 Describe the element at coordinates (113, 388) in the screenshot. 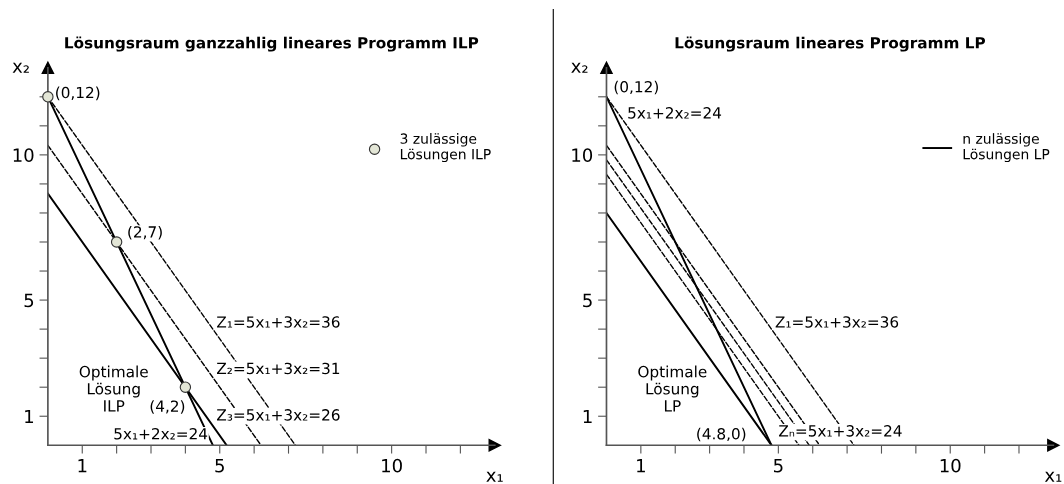

I see `annotation: Optimale Lösung ILP` at that location.